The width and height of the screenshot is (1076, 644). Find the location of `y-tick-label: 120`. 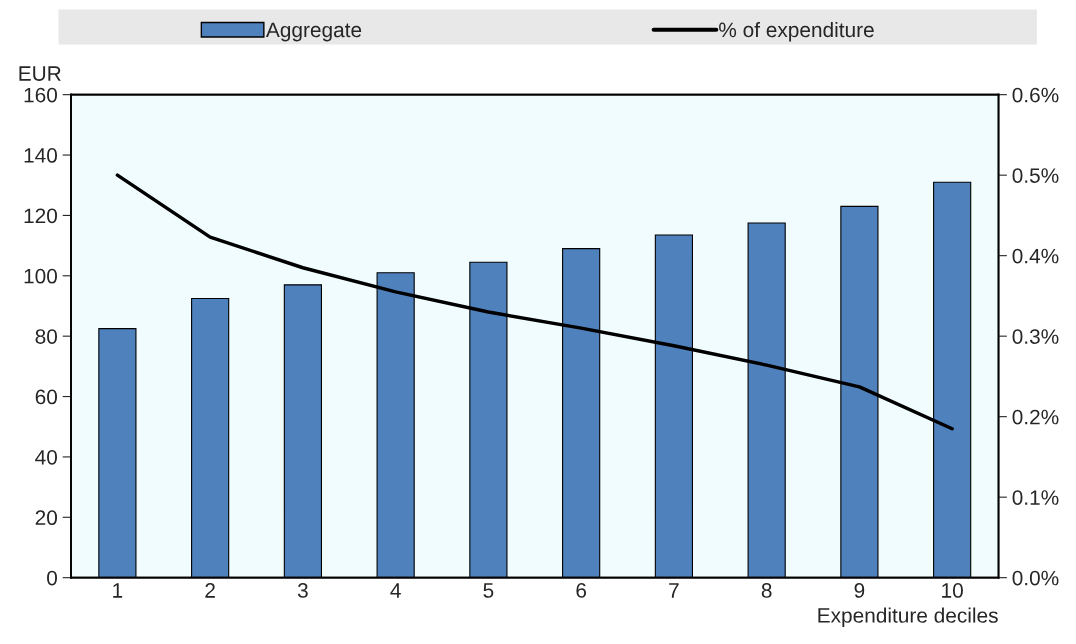

y-tick-label: 120 is located at coordinates (41, 216).